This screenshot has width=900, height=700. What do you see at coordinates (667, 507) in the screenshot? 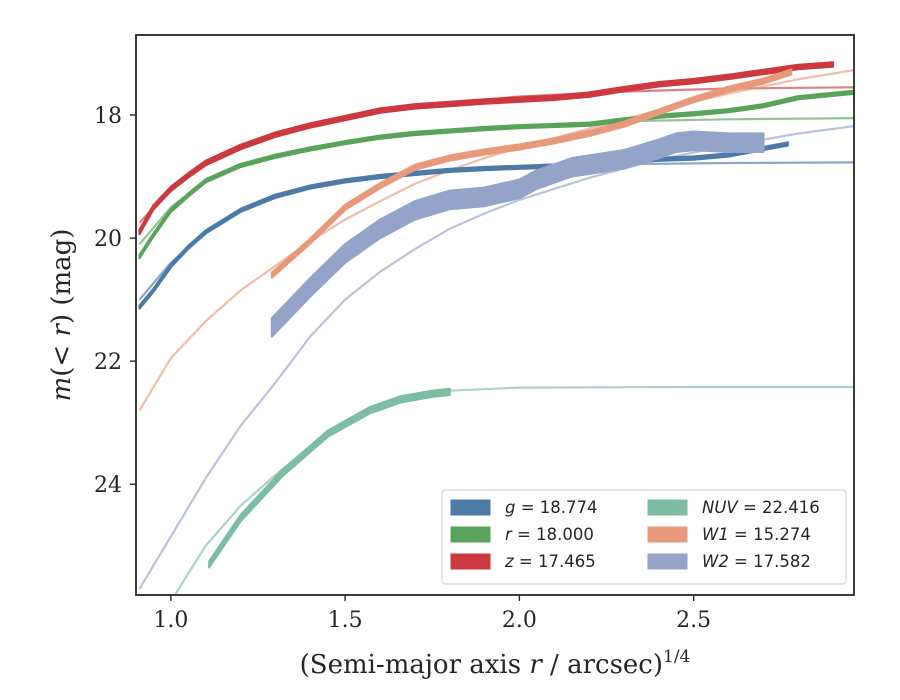
I see `legend-swatch-nuv` at bounding box center [667, 507].